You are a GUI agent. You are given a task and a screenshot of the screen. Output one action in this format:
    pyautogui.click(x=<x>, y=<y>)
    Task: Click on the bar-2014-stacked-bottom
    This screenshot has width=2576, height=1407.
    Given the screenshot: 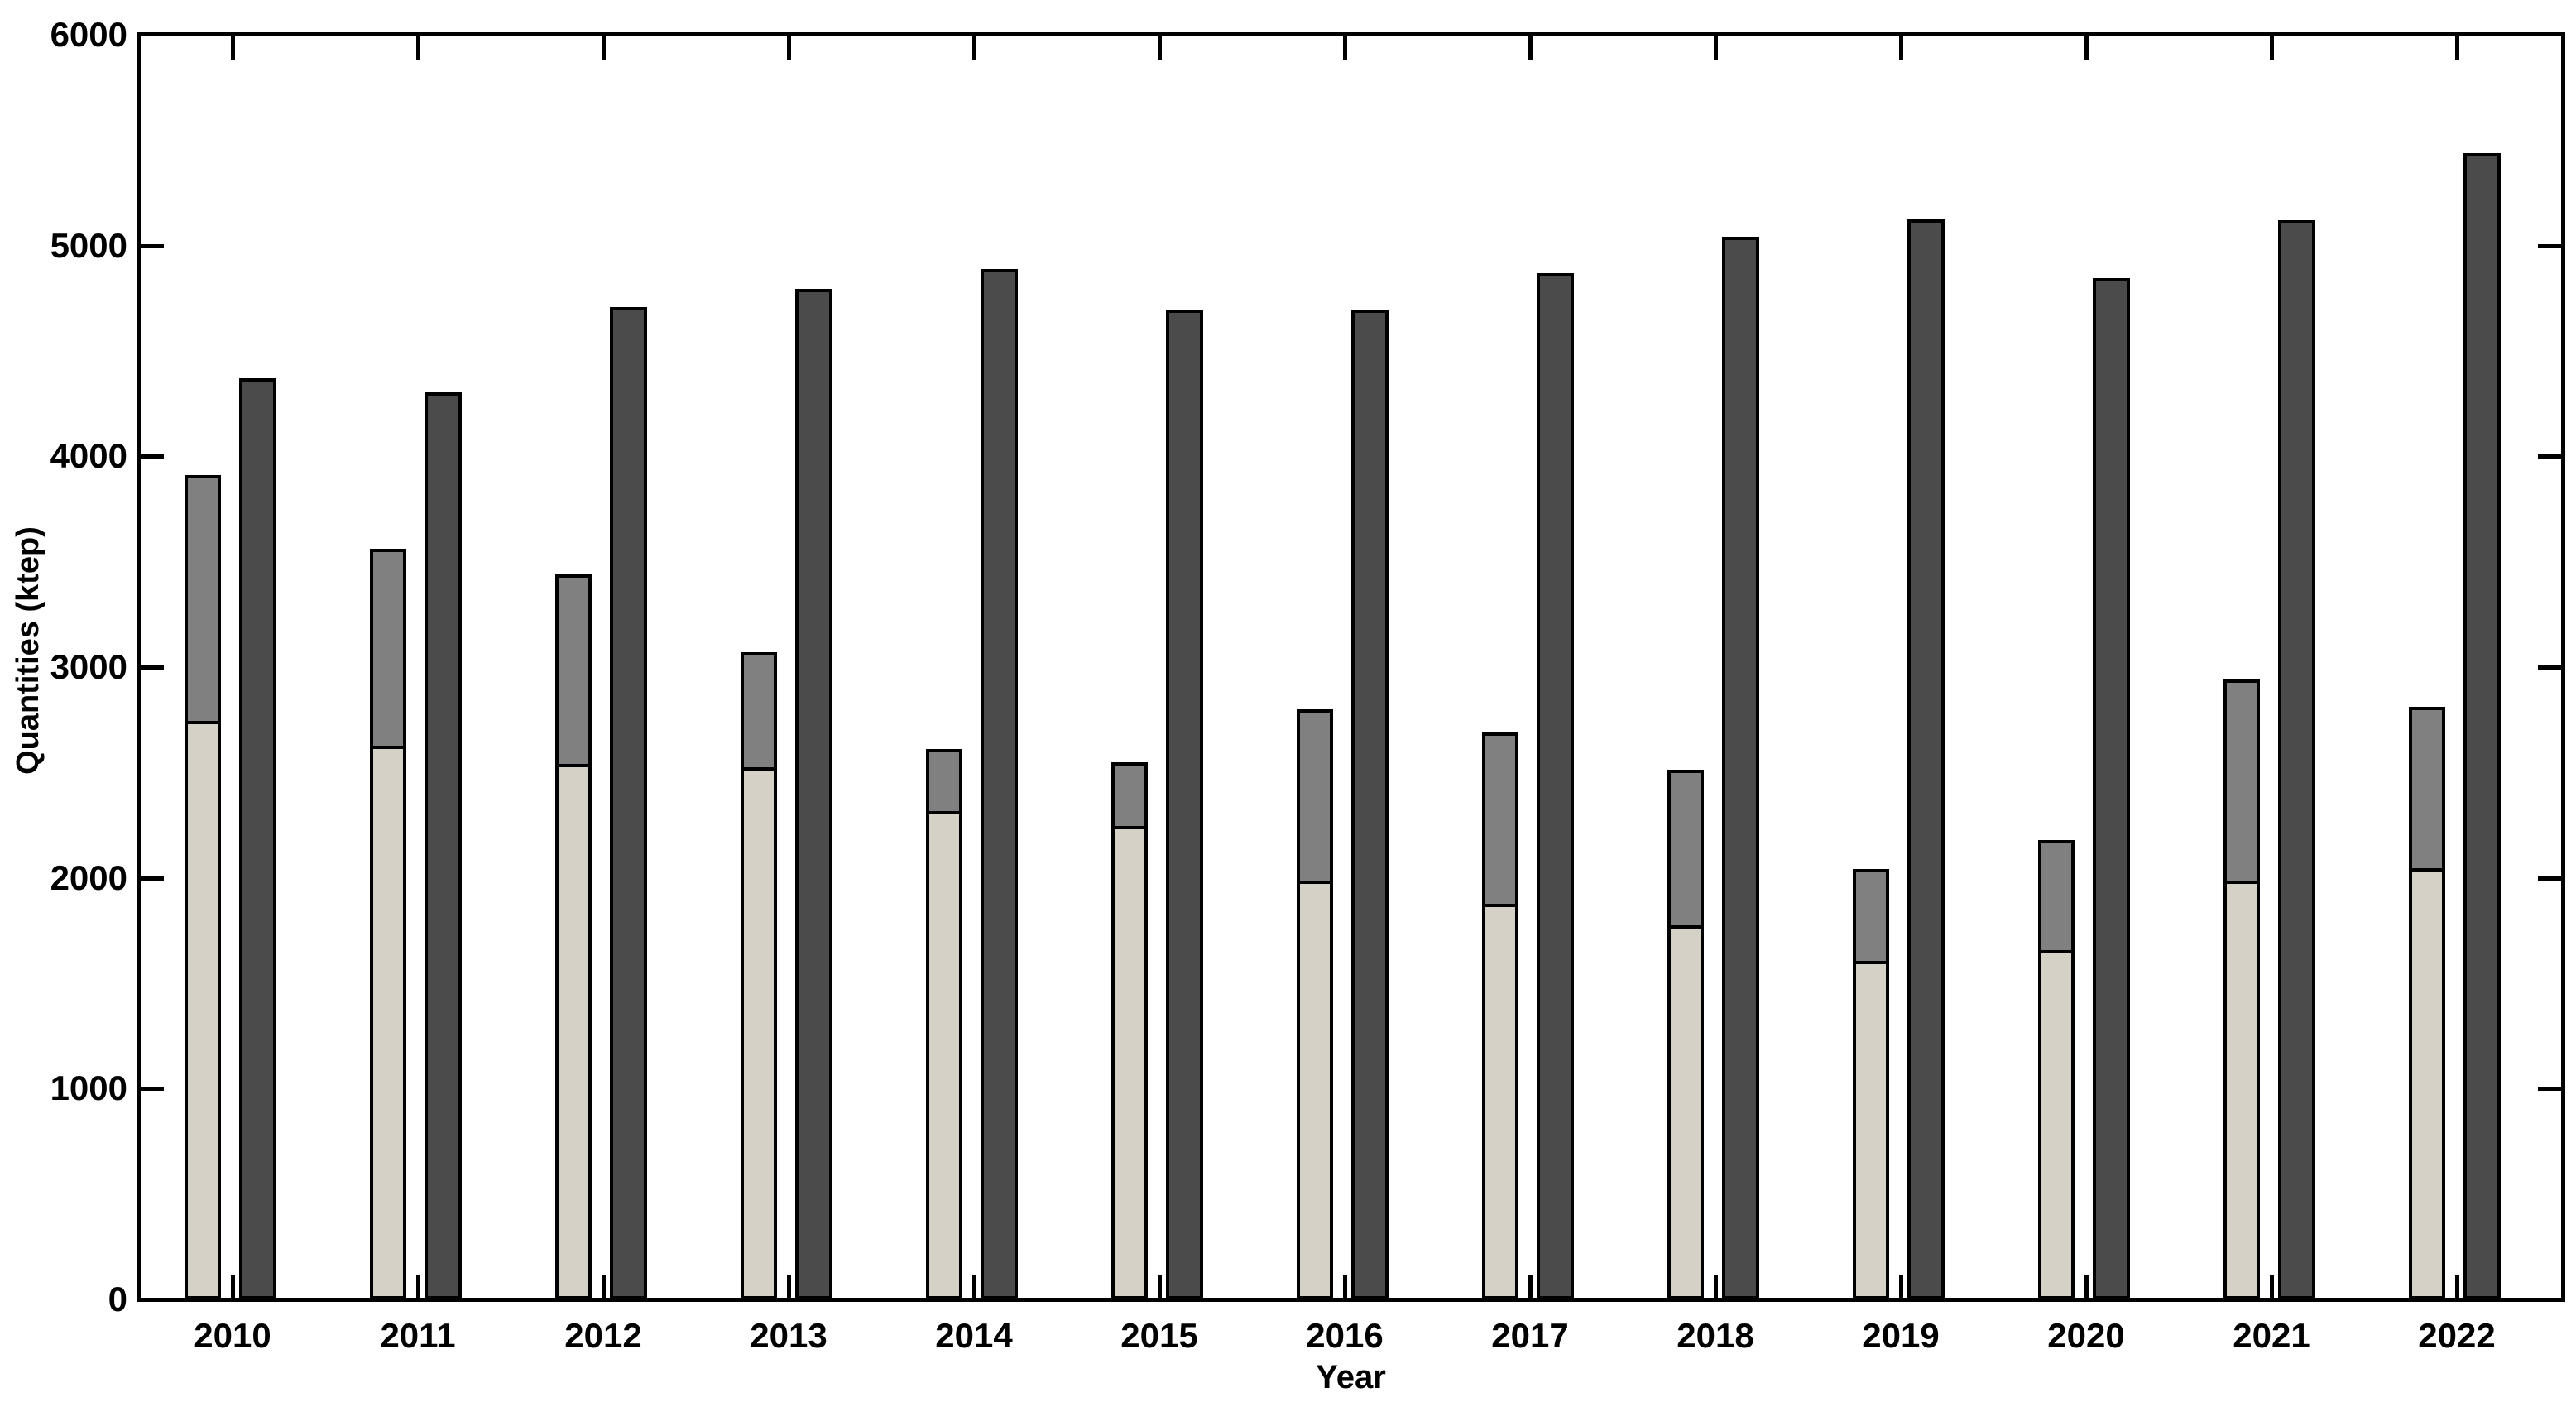 What is the action you would take?
    pyautogui.click(x=944, y=1056)
    